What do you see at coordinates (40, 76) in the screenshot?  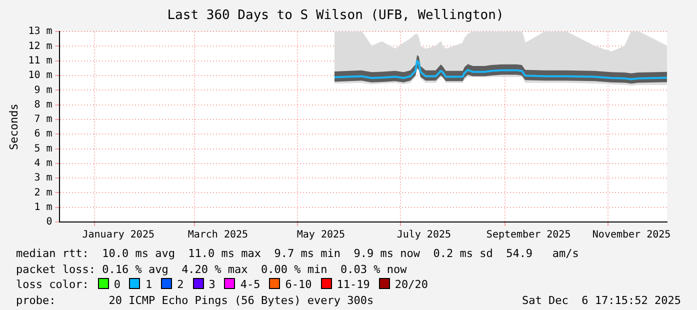 I see `y-tick-label: 10 m` at bounding box center [40, 76].